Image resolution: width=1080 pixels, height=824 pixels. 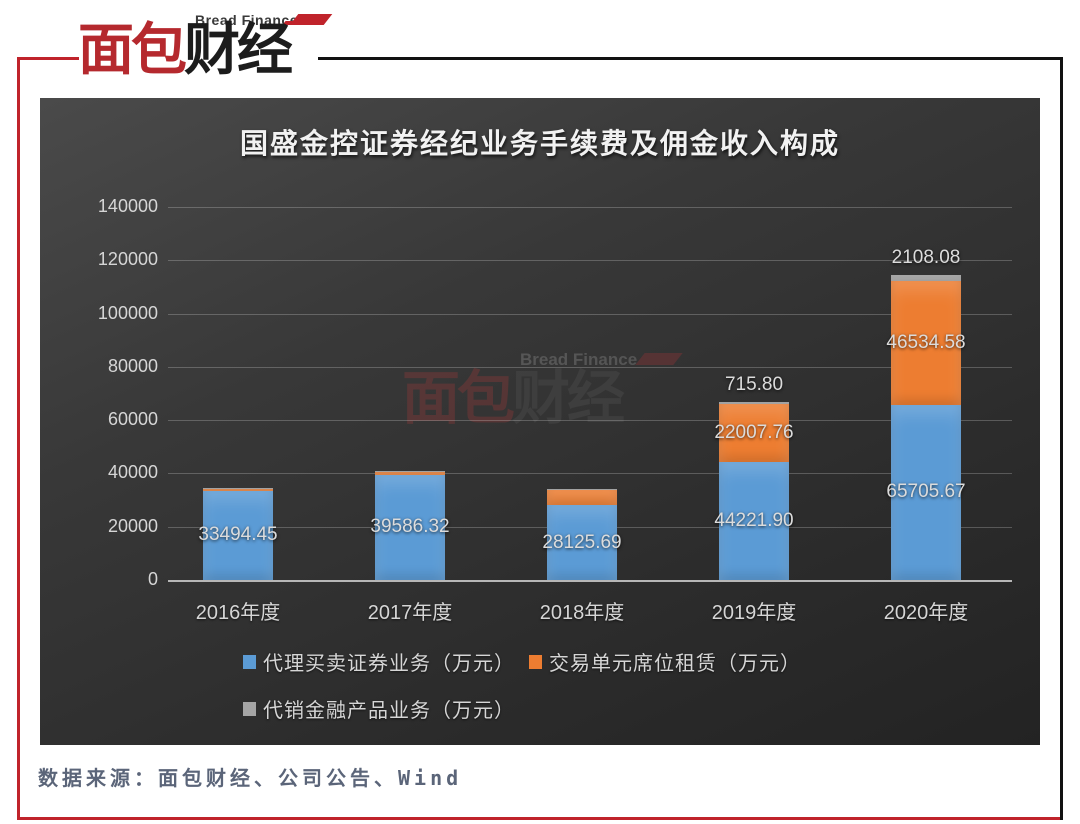 I want to click on frame-top-left-red-line, so click(x=48, y=58).